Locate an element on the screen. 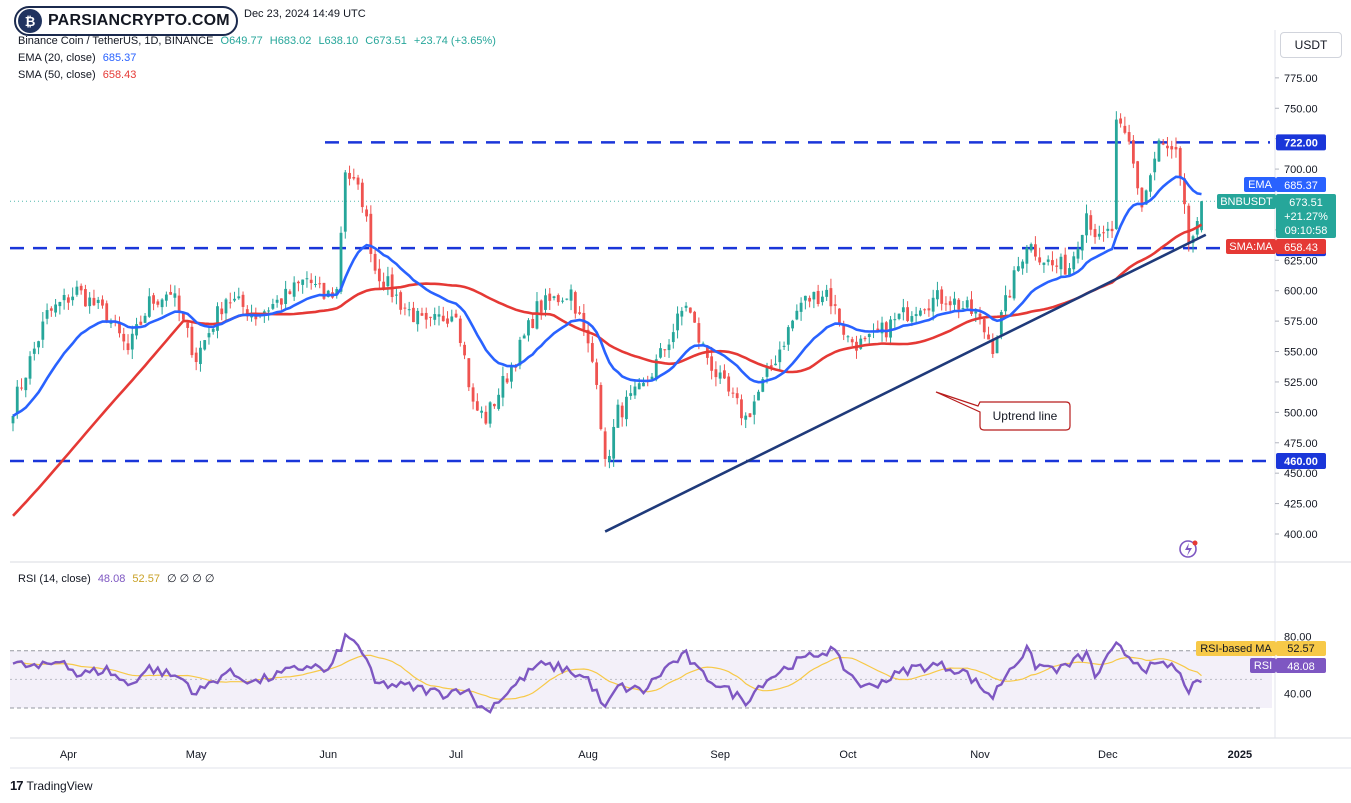 The image size is (1351, 803). currency-button: USDT is located at coordinates (1311, 45).